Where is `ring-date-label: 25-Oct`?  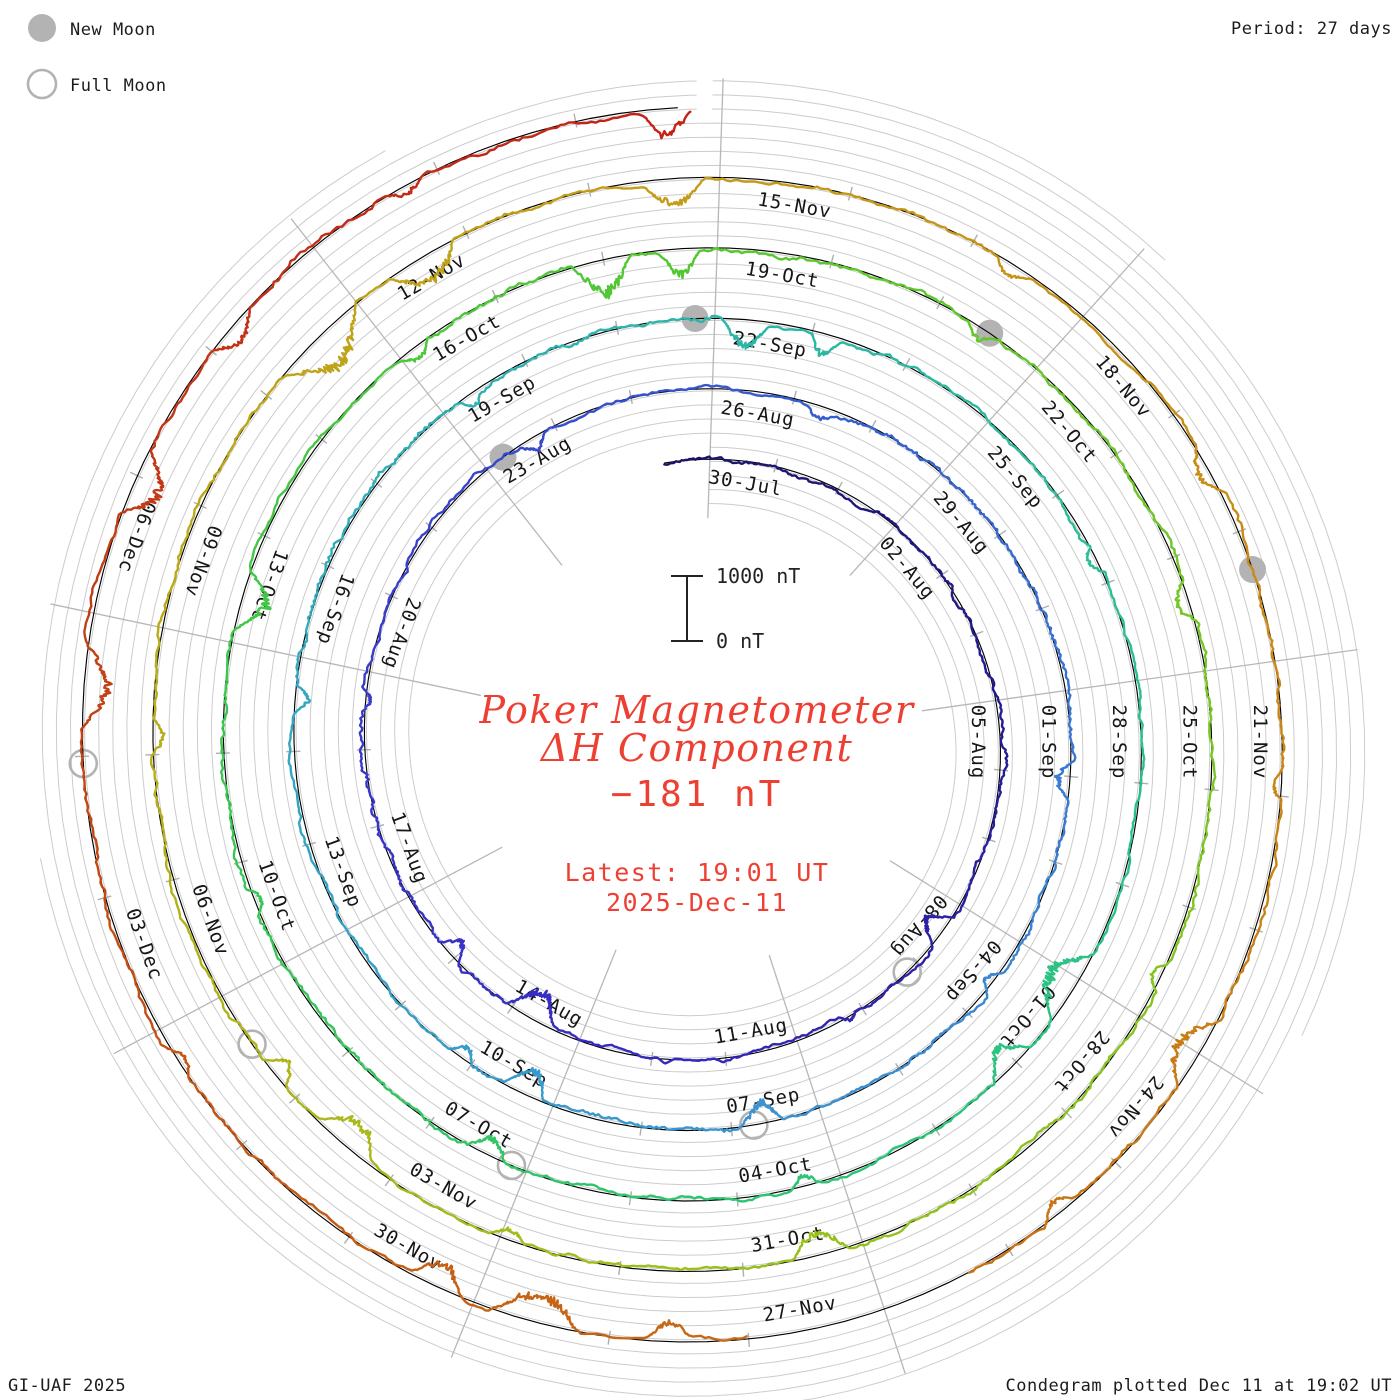
ring-date-label: 25-Oct is located at coordinates (1190, 742).